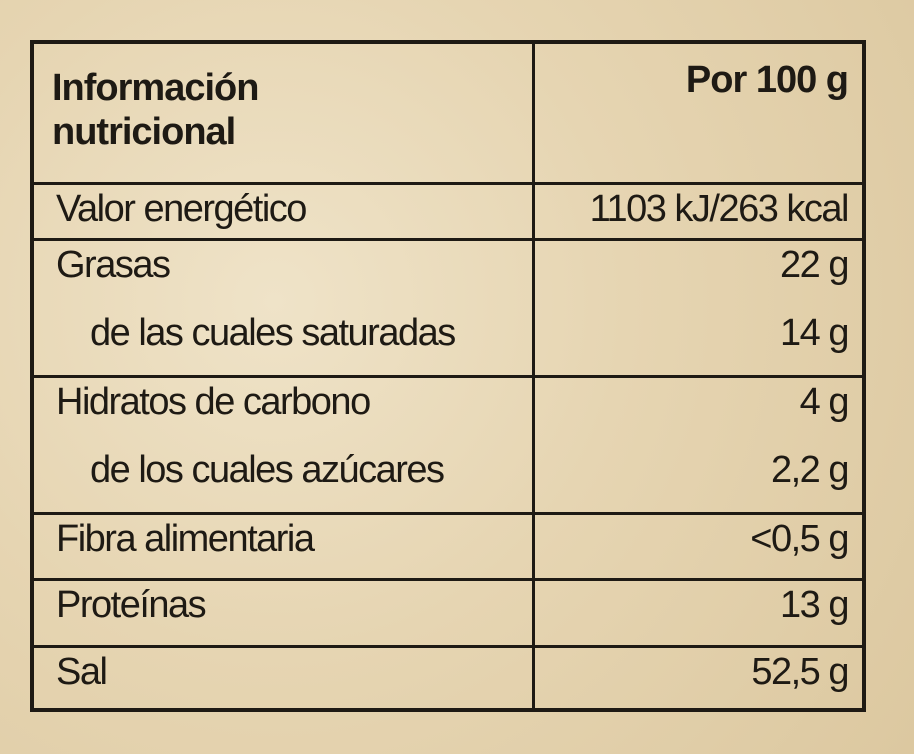  What do you see at coordinates (82, 672) in the screenshot?
I see `nutrient-label: Sal` at bounding box center [82, 672].